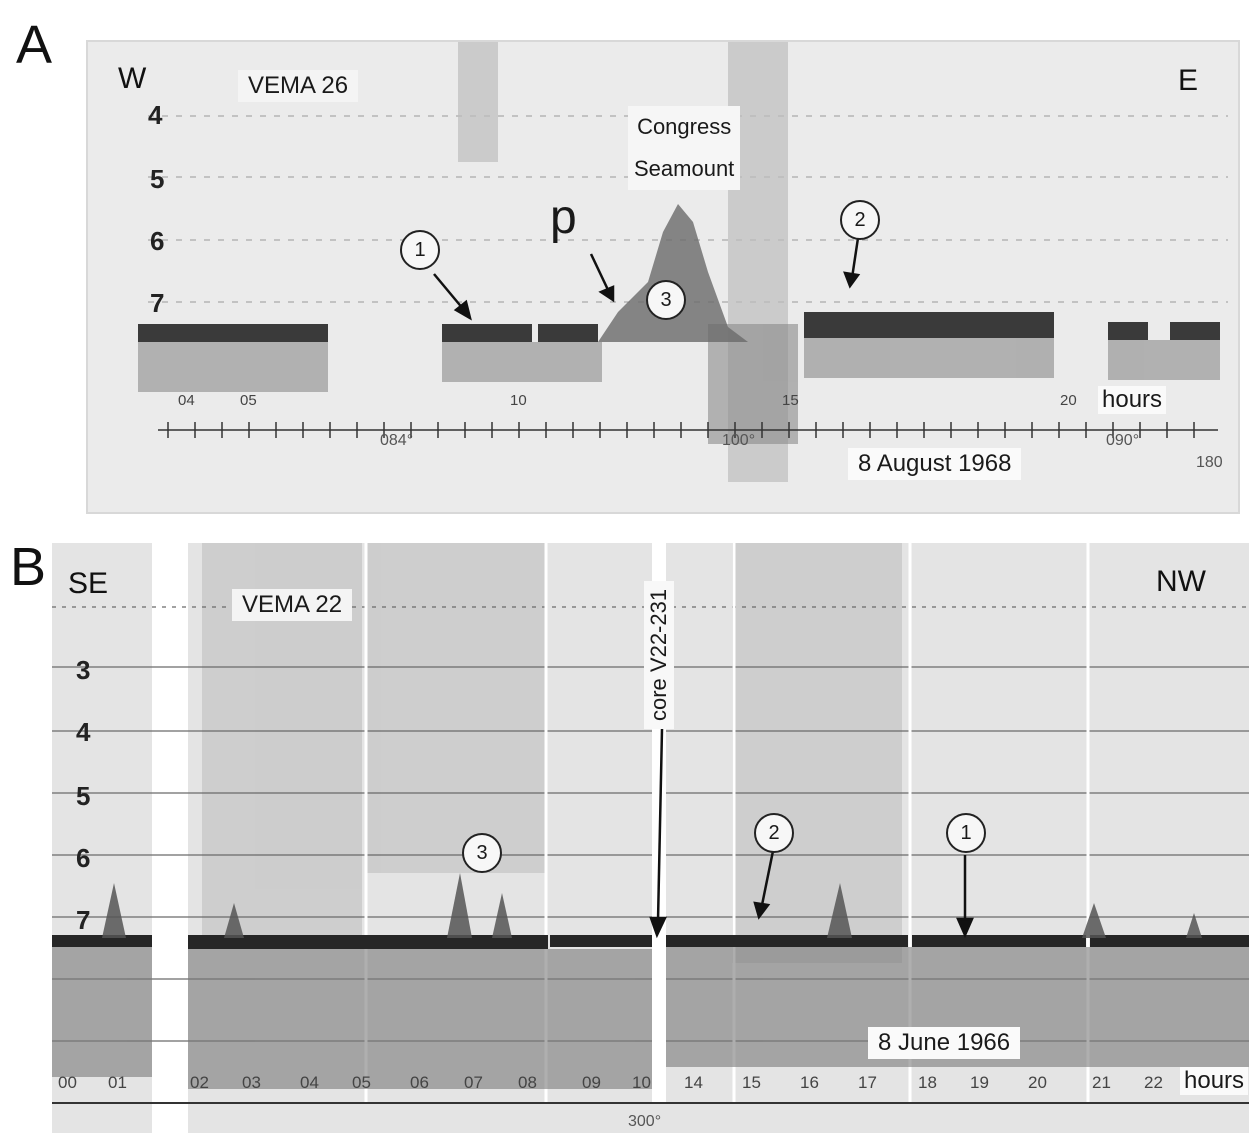 The image size is (1249, 1138). I want to click on point-label: p, so click(563, 217).